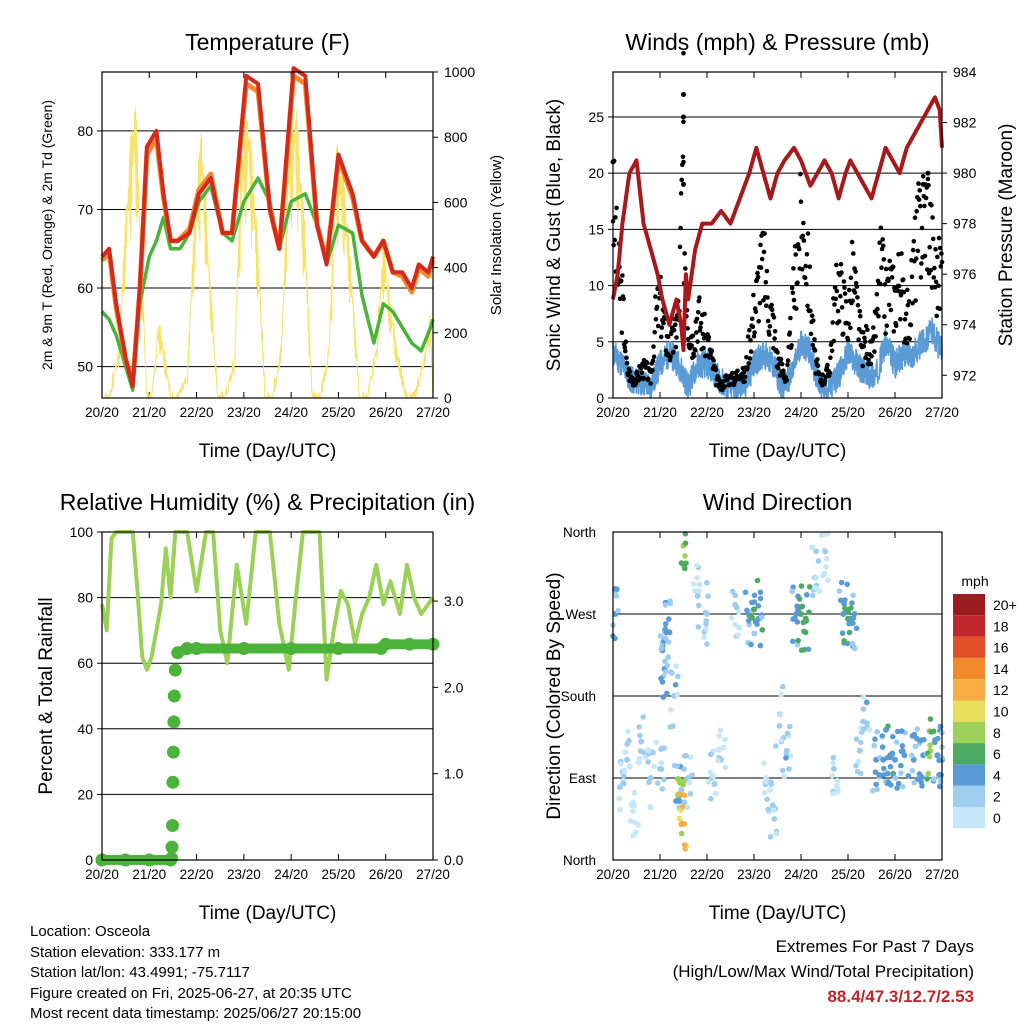 This screenshot has width=1024, height=1025. Describe the element at coordinates (895, 412) in the screenshot. I see `x-tick-label: 26/20` at that location.